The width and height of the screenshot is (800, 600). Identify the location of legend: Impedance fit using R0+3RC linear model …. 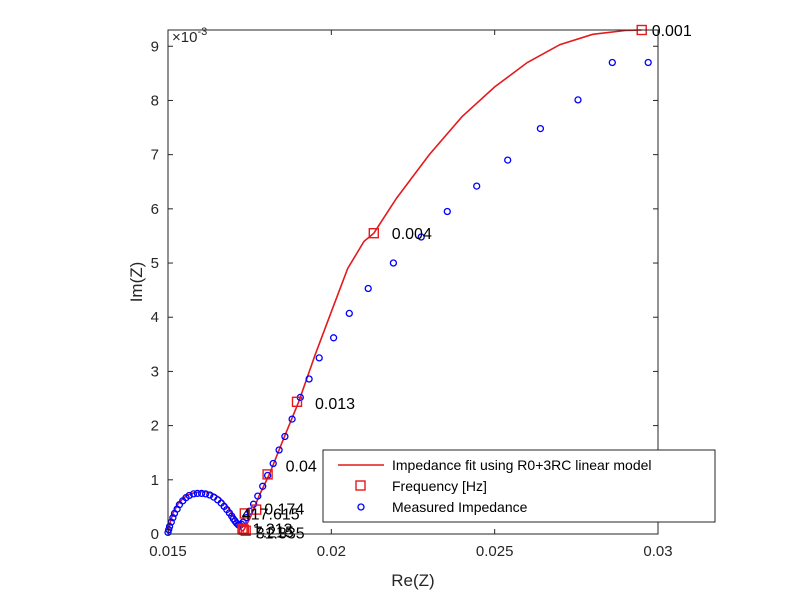
(519, 486).